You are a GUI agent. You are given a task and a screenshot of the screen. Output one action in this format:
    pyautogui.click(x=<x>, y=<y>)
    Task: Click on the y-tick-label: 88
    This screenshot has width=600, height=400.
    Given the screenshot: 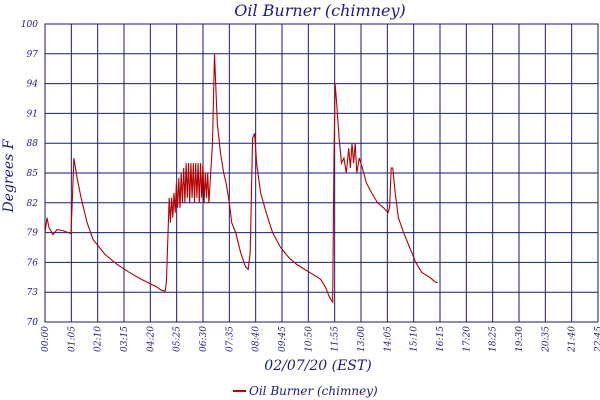 What is the action you would take?
    pyautogui.click(x=33, y=144)
    